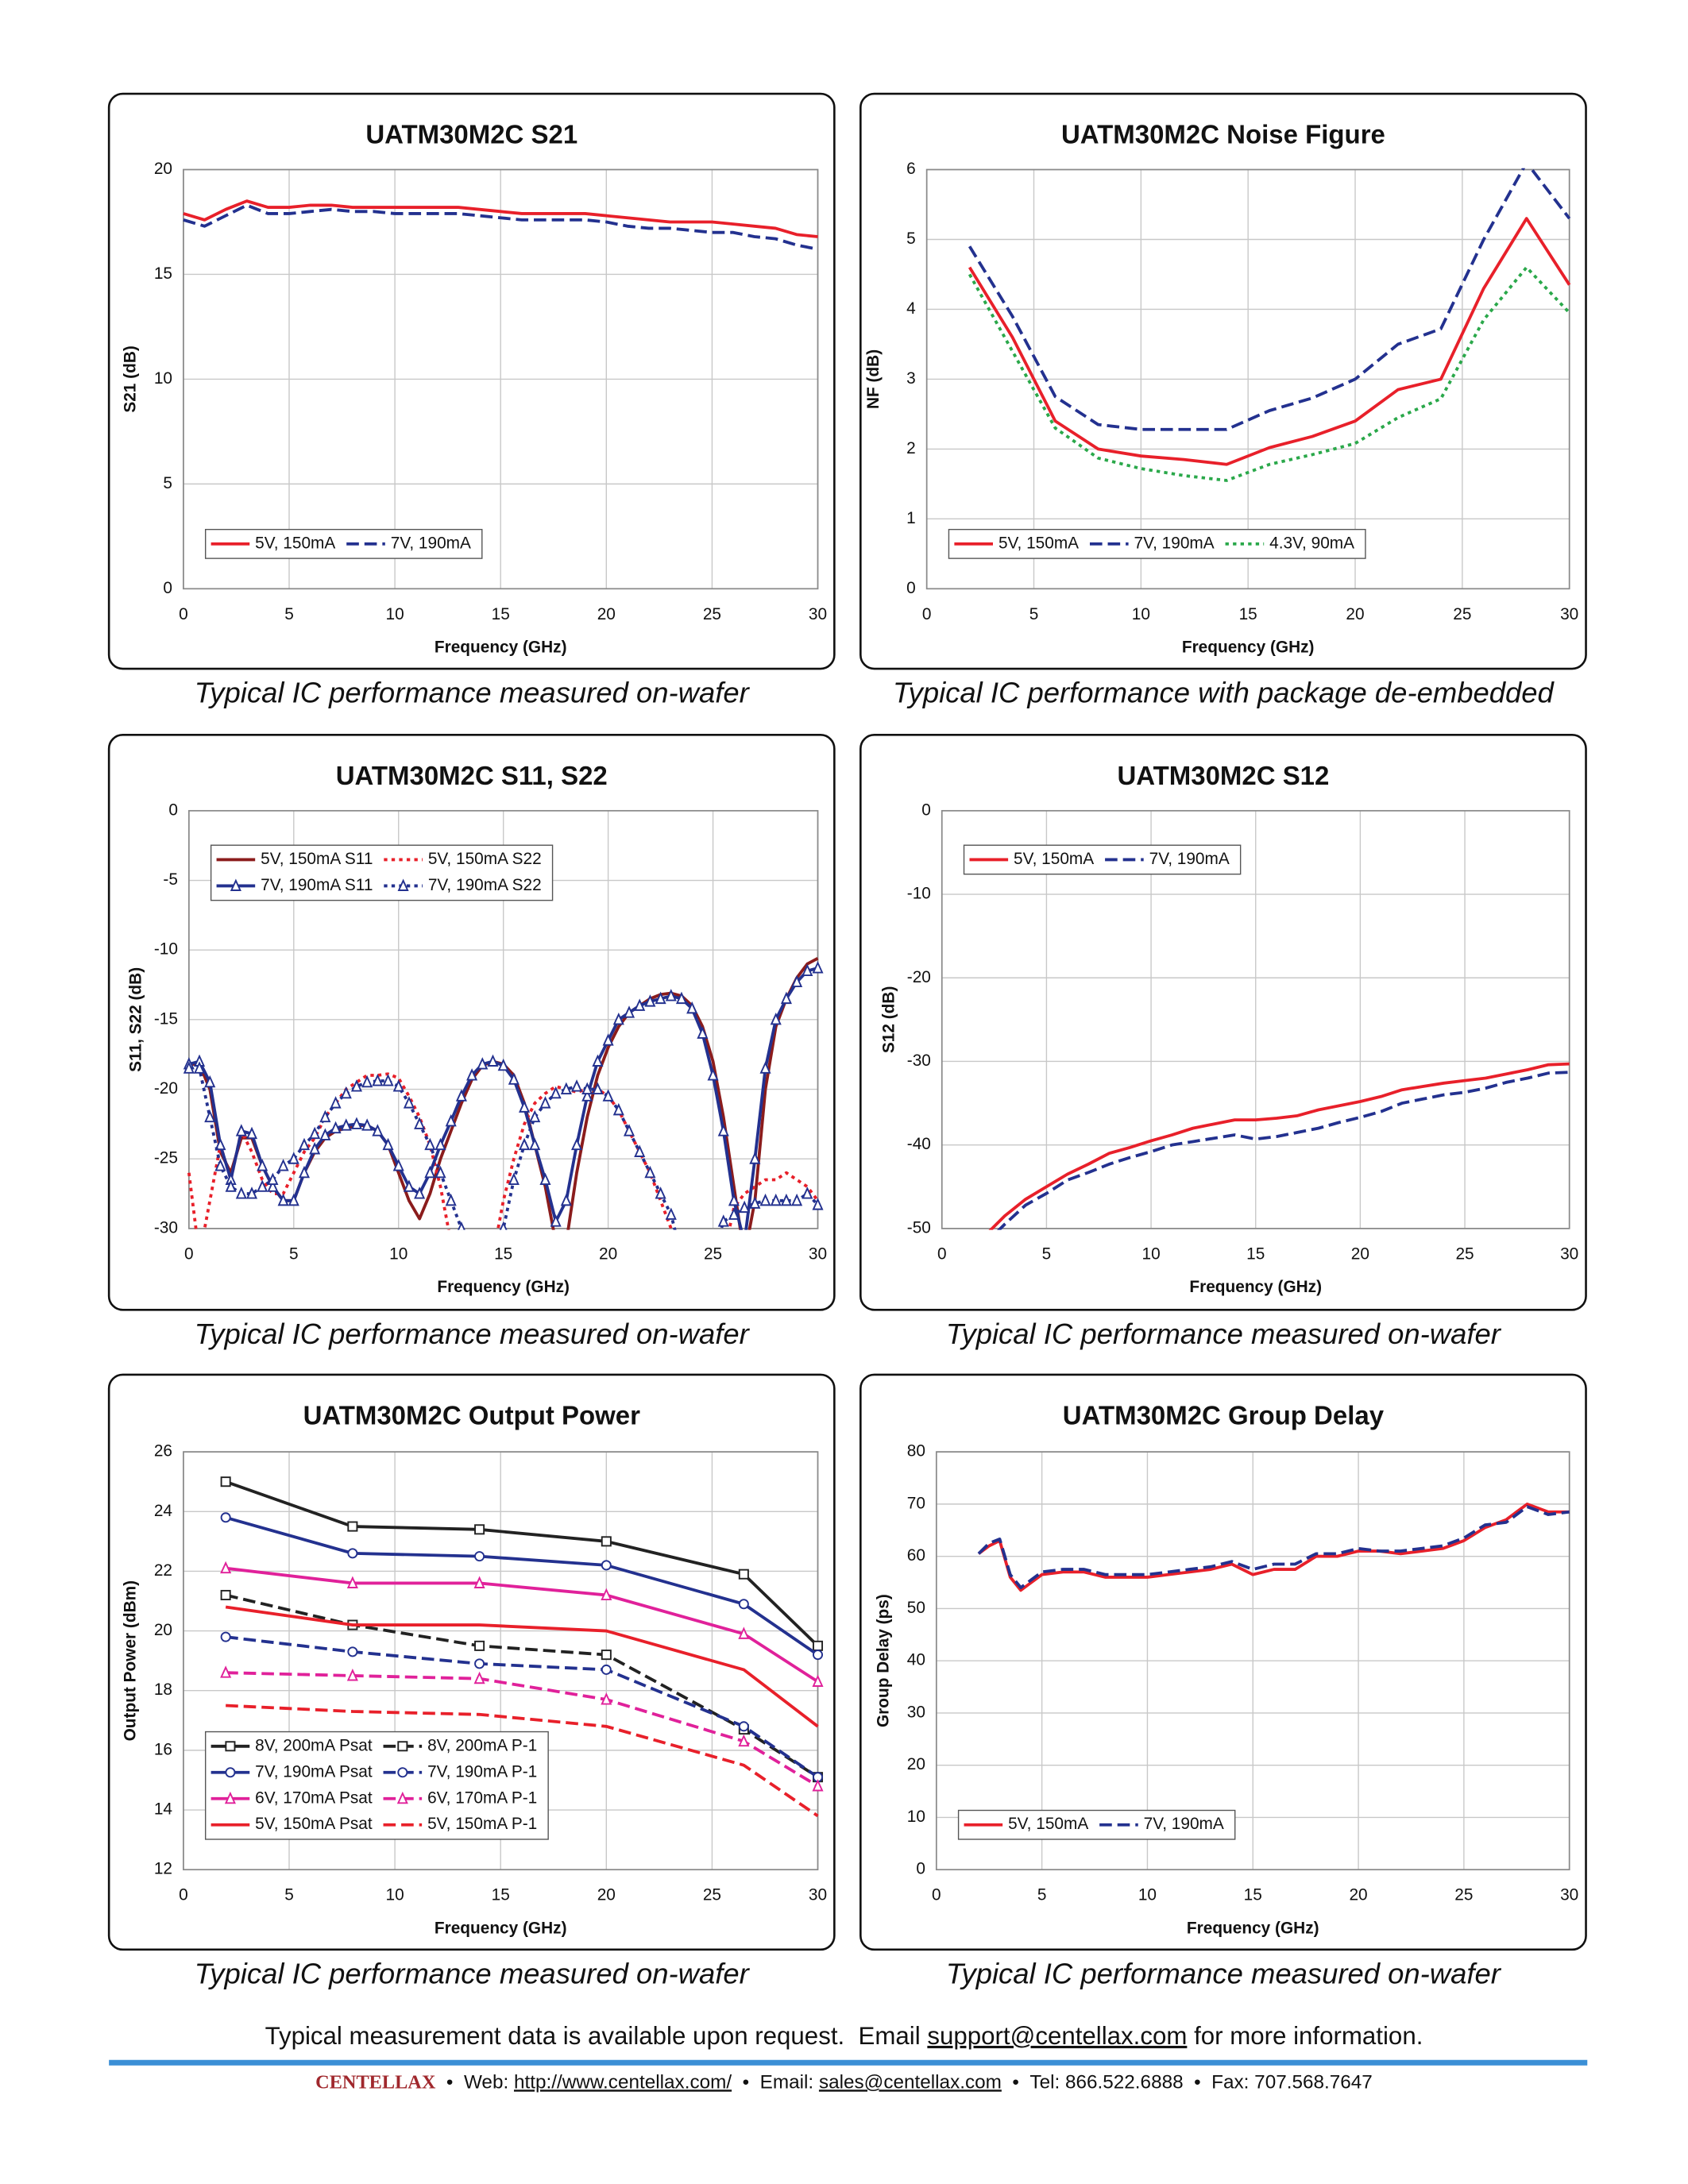 The height and width of the screenshot is (2184, 1688). I want to click on legend-label: 8V, 200mA Psat, so click(314, 1745).